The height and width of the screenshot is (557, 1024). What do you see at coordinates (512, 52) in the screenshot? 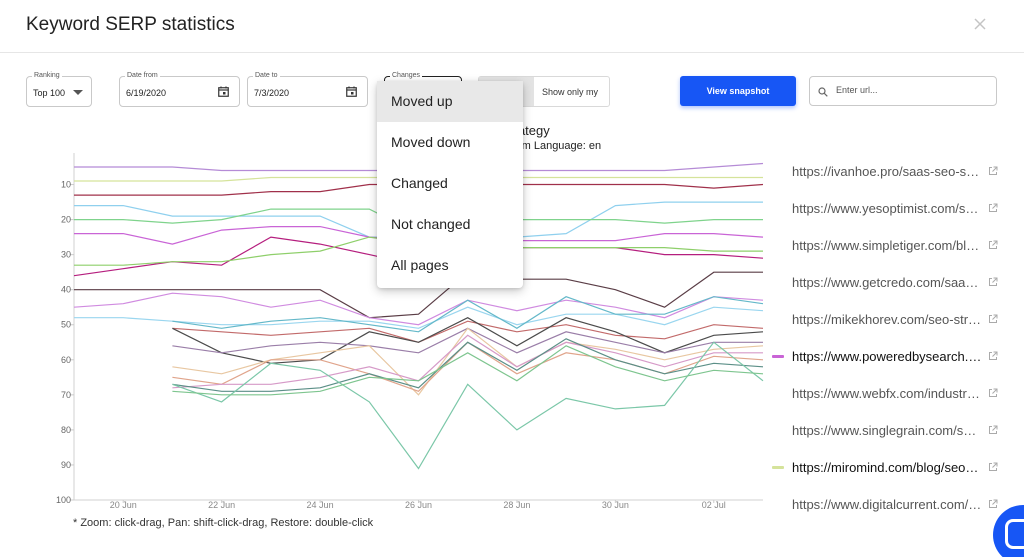
I see `header-divider` at bounding box center [512, 52].